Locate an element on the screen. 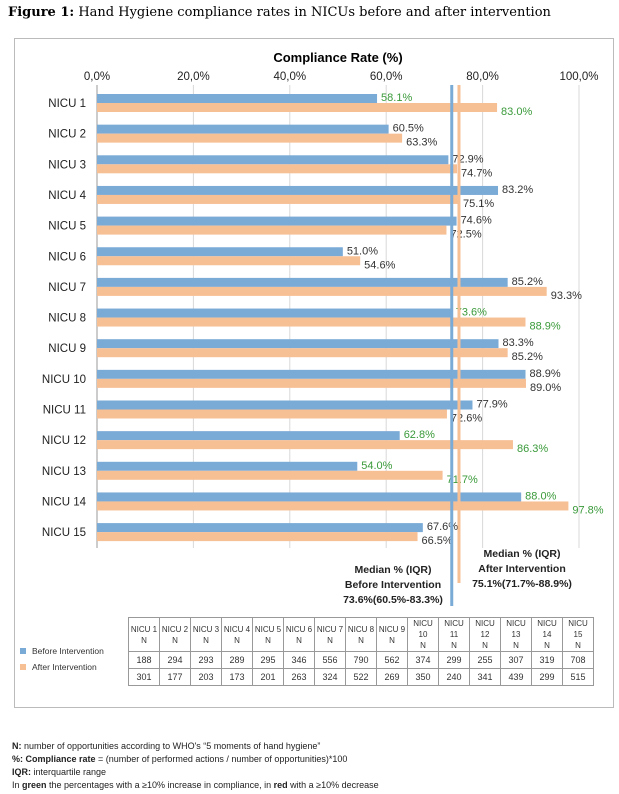  data-label: 72.5% is located at coordinates (465, 235).